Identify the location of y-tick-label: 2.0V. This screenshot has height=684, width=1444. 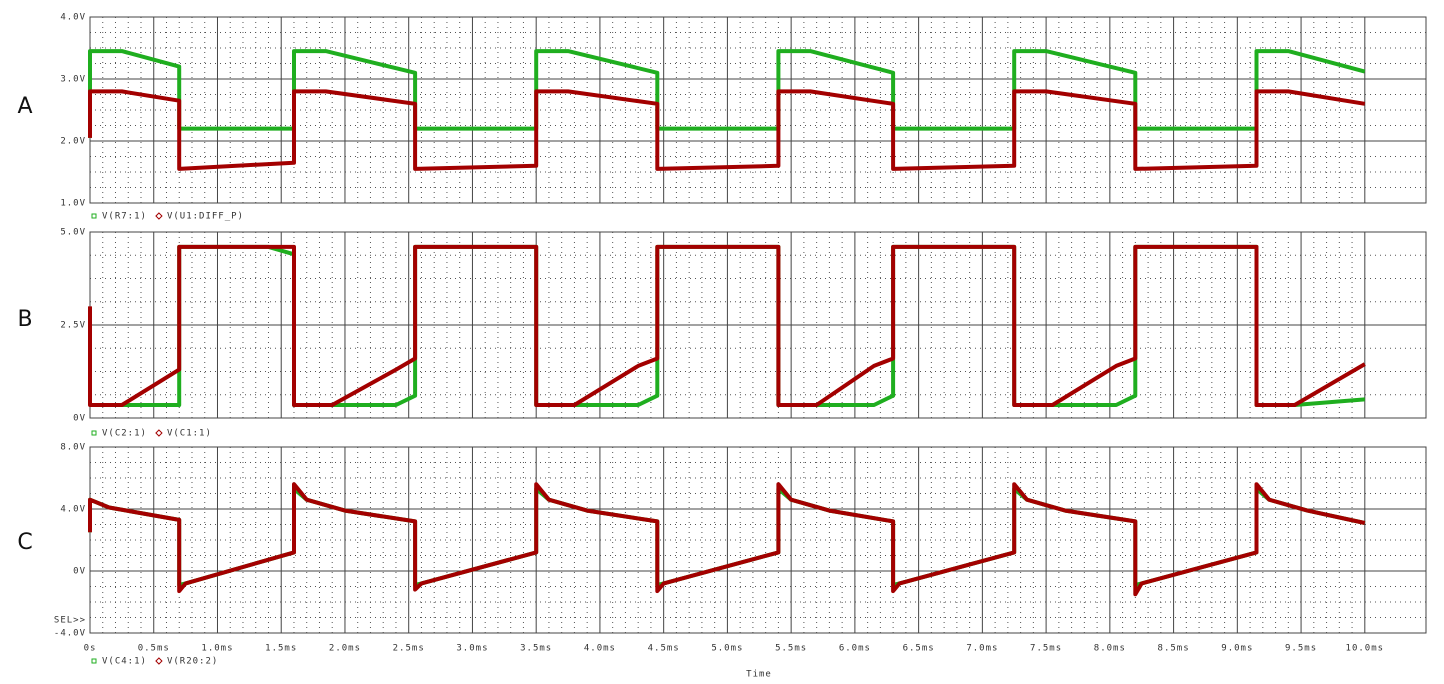
(73, 142).